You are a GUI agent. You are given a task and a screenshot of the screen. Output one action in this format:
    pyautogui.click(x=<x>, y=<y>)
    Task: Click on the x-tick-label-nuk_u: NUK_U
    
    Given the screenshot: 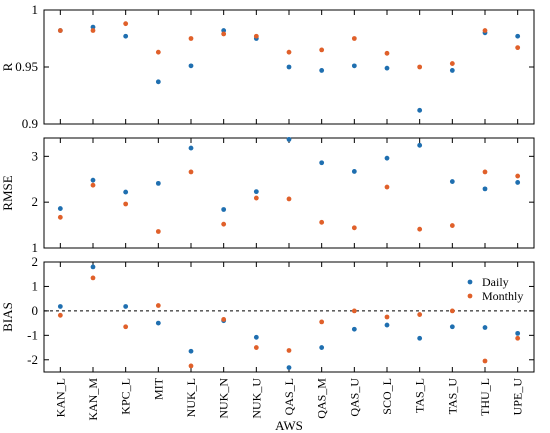 What is the action you would take?
    pyautogui.click(x=256, y=398)
    